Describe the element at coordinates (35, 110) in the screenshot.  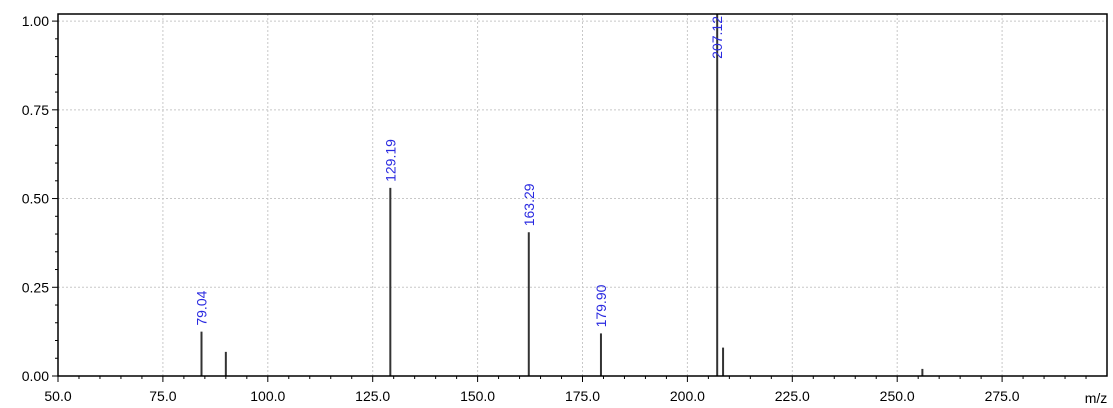
I see `y-tick-label: 0.75` at that location.